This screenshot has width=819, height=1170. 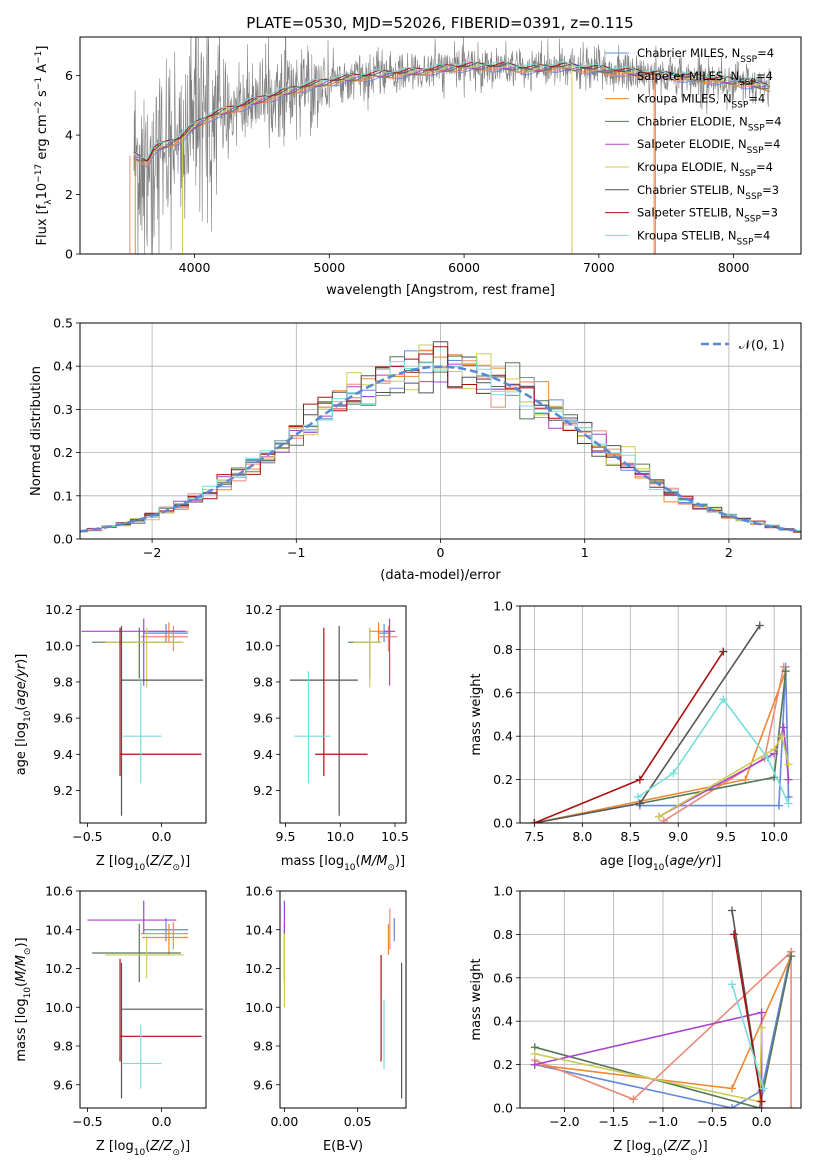 What do you see at coordinates (87, 836) in the screenshot?
I see `x-tick-label: −0.5` at bounding box center [87, 836].